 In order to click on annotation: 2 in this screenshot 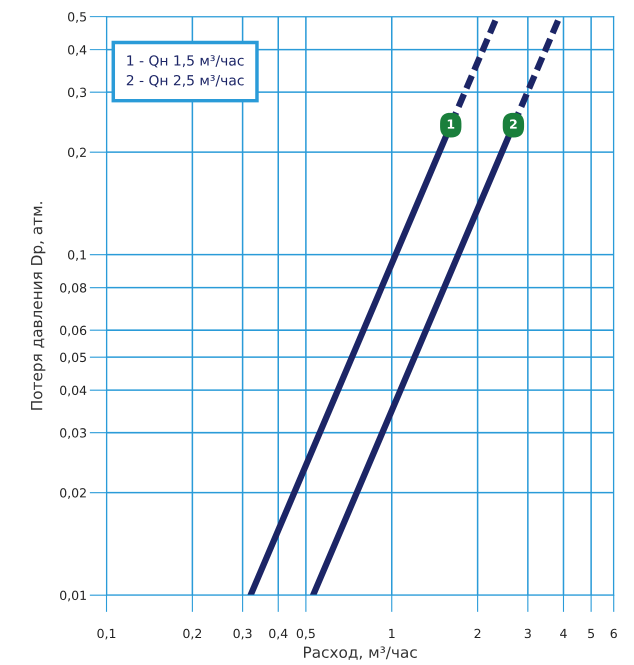, I will do `click(513, 124)`.